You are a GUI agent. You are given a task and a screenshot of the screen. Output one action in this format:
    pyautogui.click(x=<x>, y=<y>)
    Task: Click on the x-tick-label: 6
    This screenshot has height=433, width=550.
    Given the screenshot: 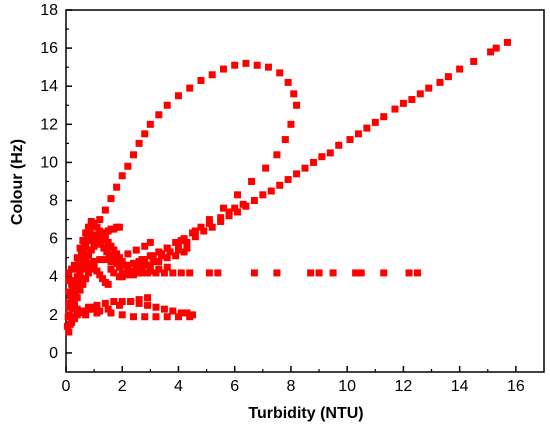 What is the action you would take?
    pyautogui.click(x=234, y=386)
    